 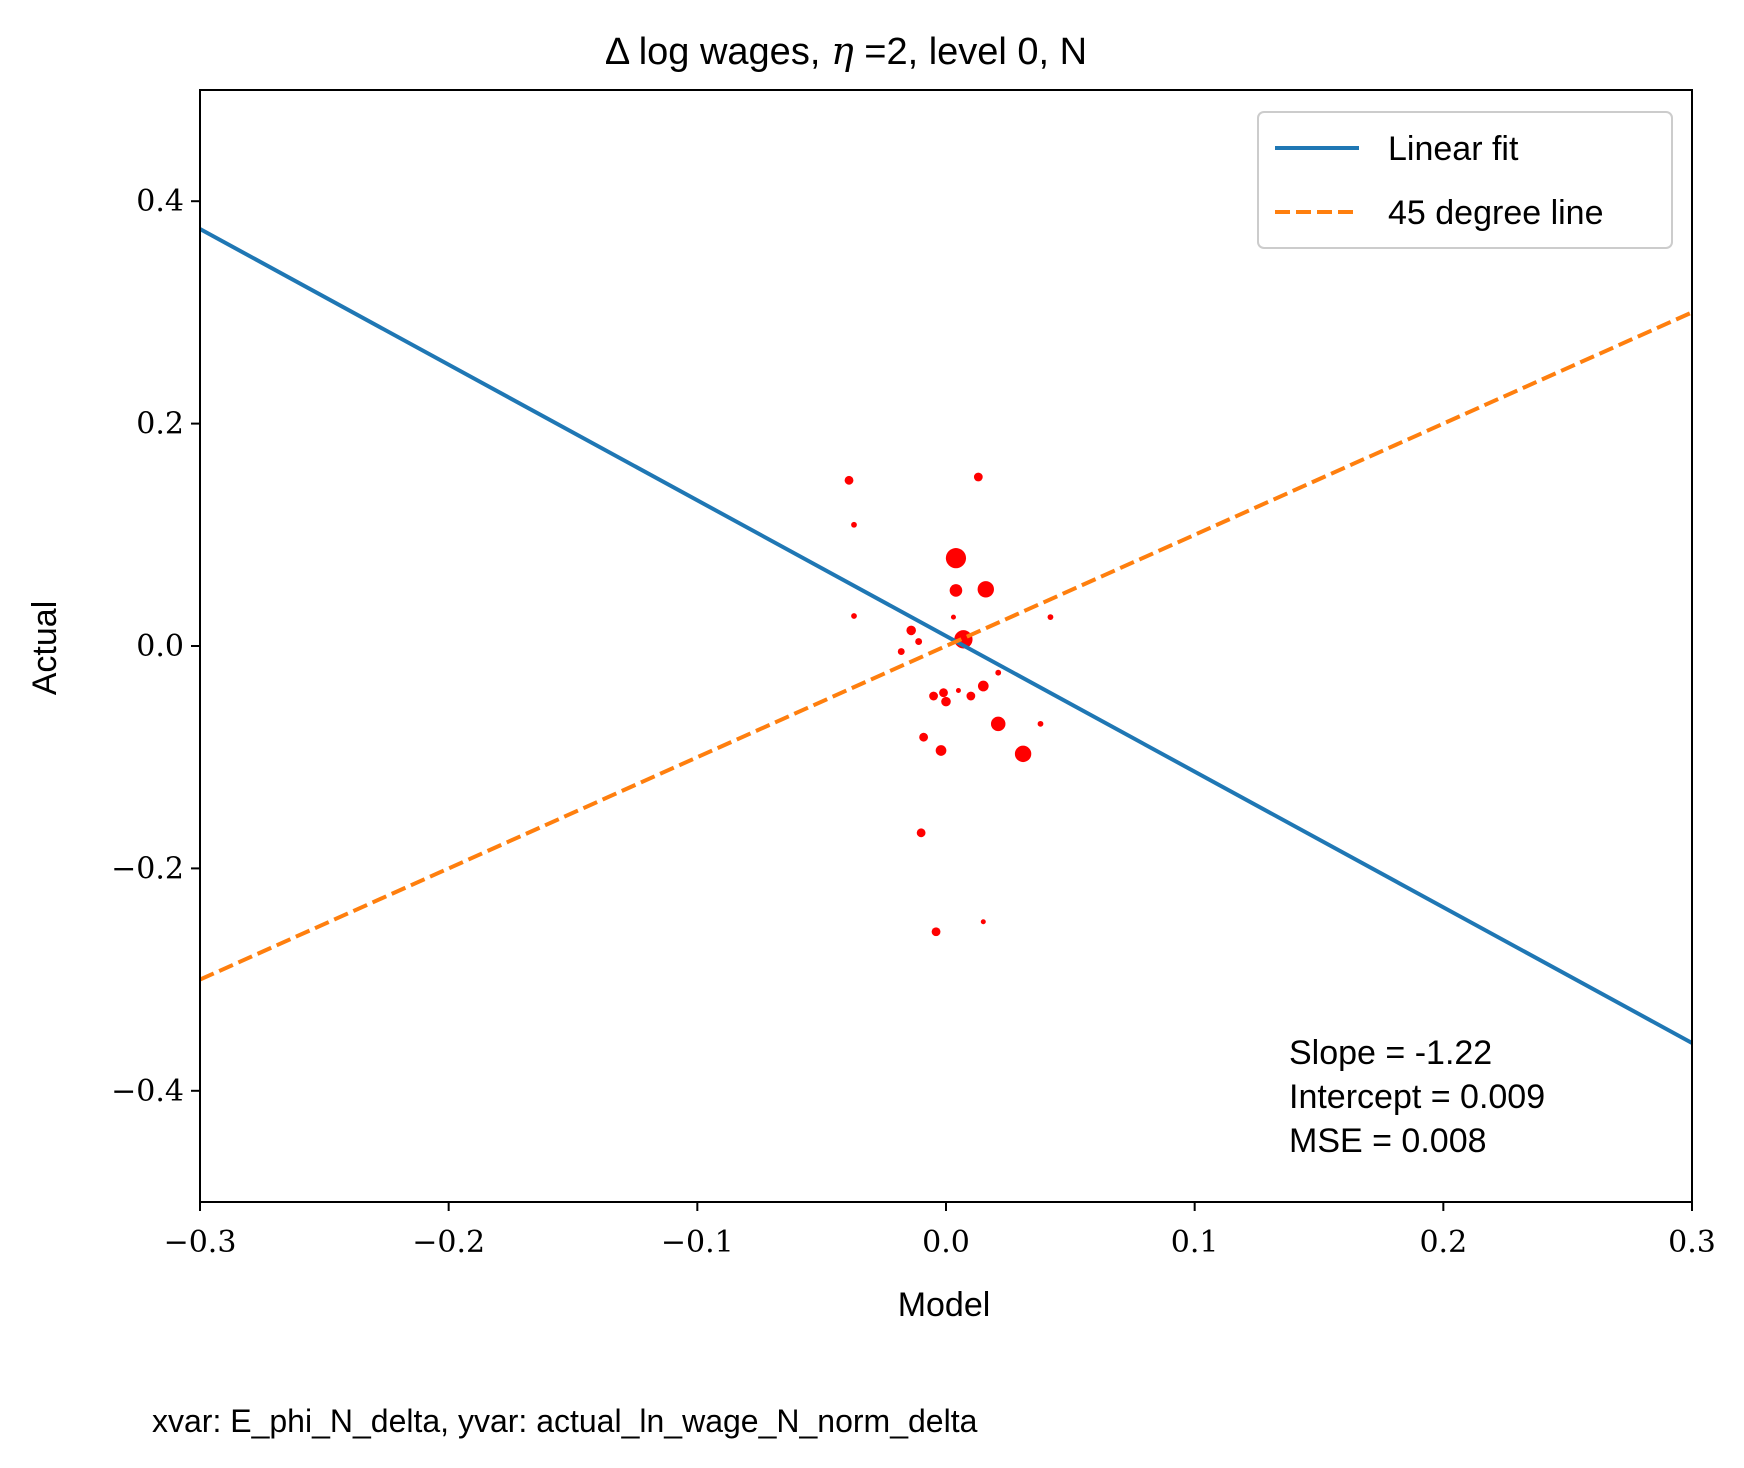 I want to click on y-tick-label: 0.2, so click(x=160, y=424).